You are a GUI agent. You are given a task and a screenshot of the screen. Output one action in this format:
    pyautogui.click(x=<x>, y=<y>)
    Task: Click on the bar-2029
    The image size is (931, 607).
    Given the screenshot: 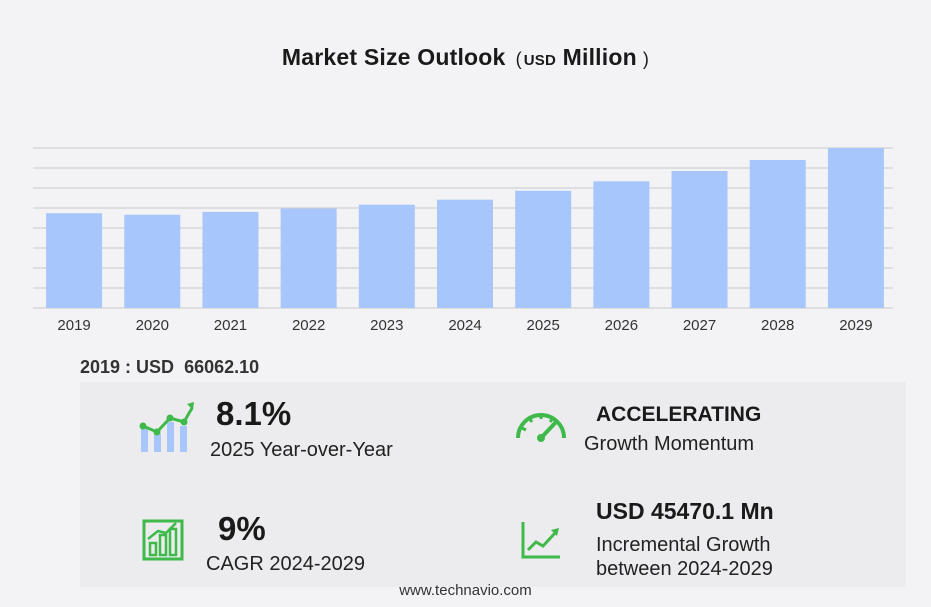 What is the action you would take?
    pyautogui.click(x=855, y=228)
    